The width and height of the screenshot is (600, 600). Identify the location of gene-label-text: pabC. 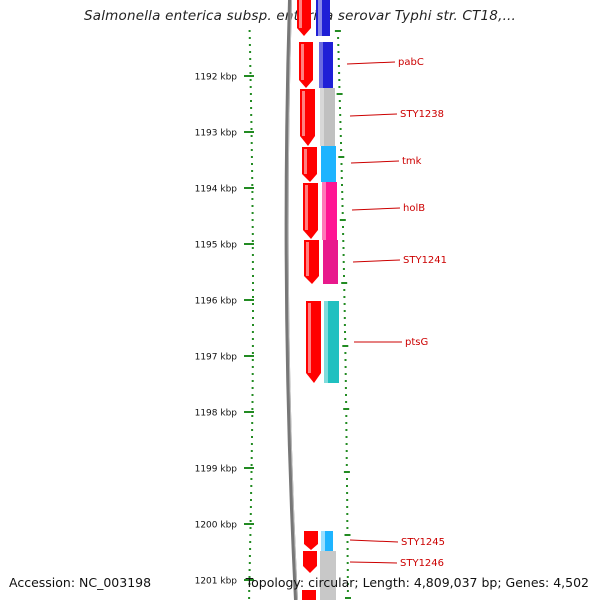
(411, 62).